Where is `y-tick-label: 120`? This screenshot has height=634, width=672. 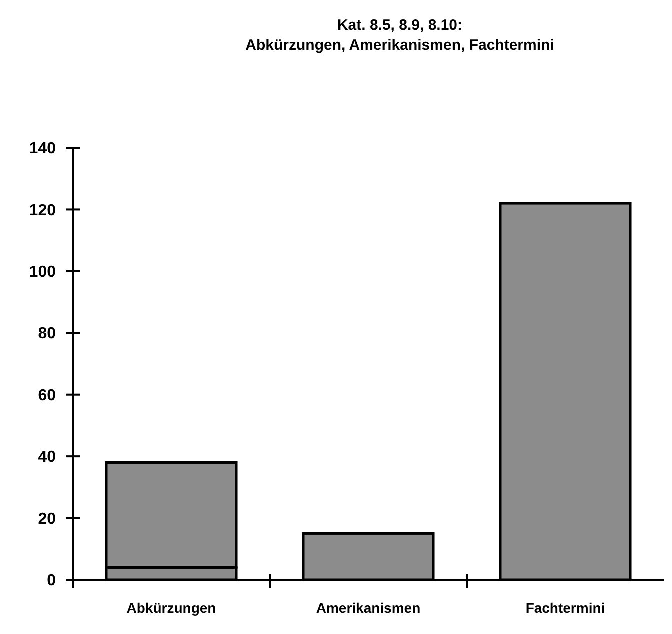
y-tick-label: 120 is located at coordinates (42, 211).